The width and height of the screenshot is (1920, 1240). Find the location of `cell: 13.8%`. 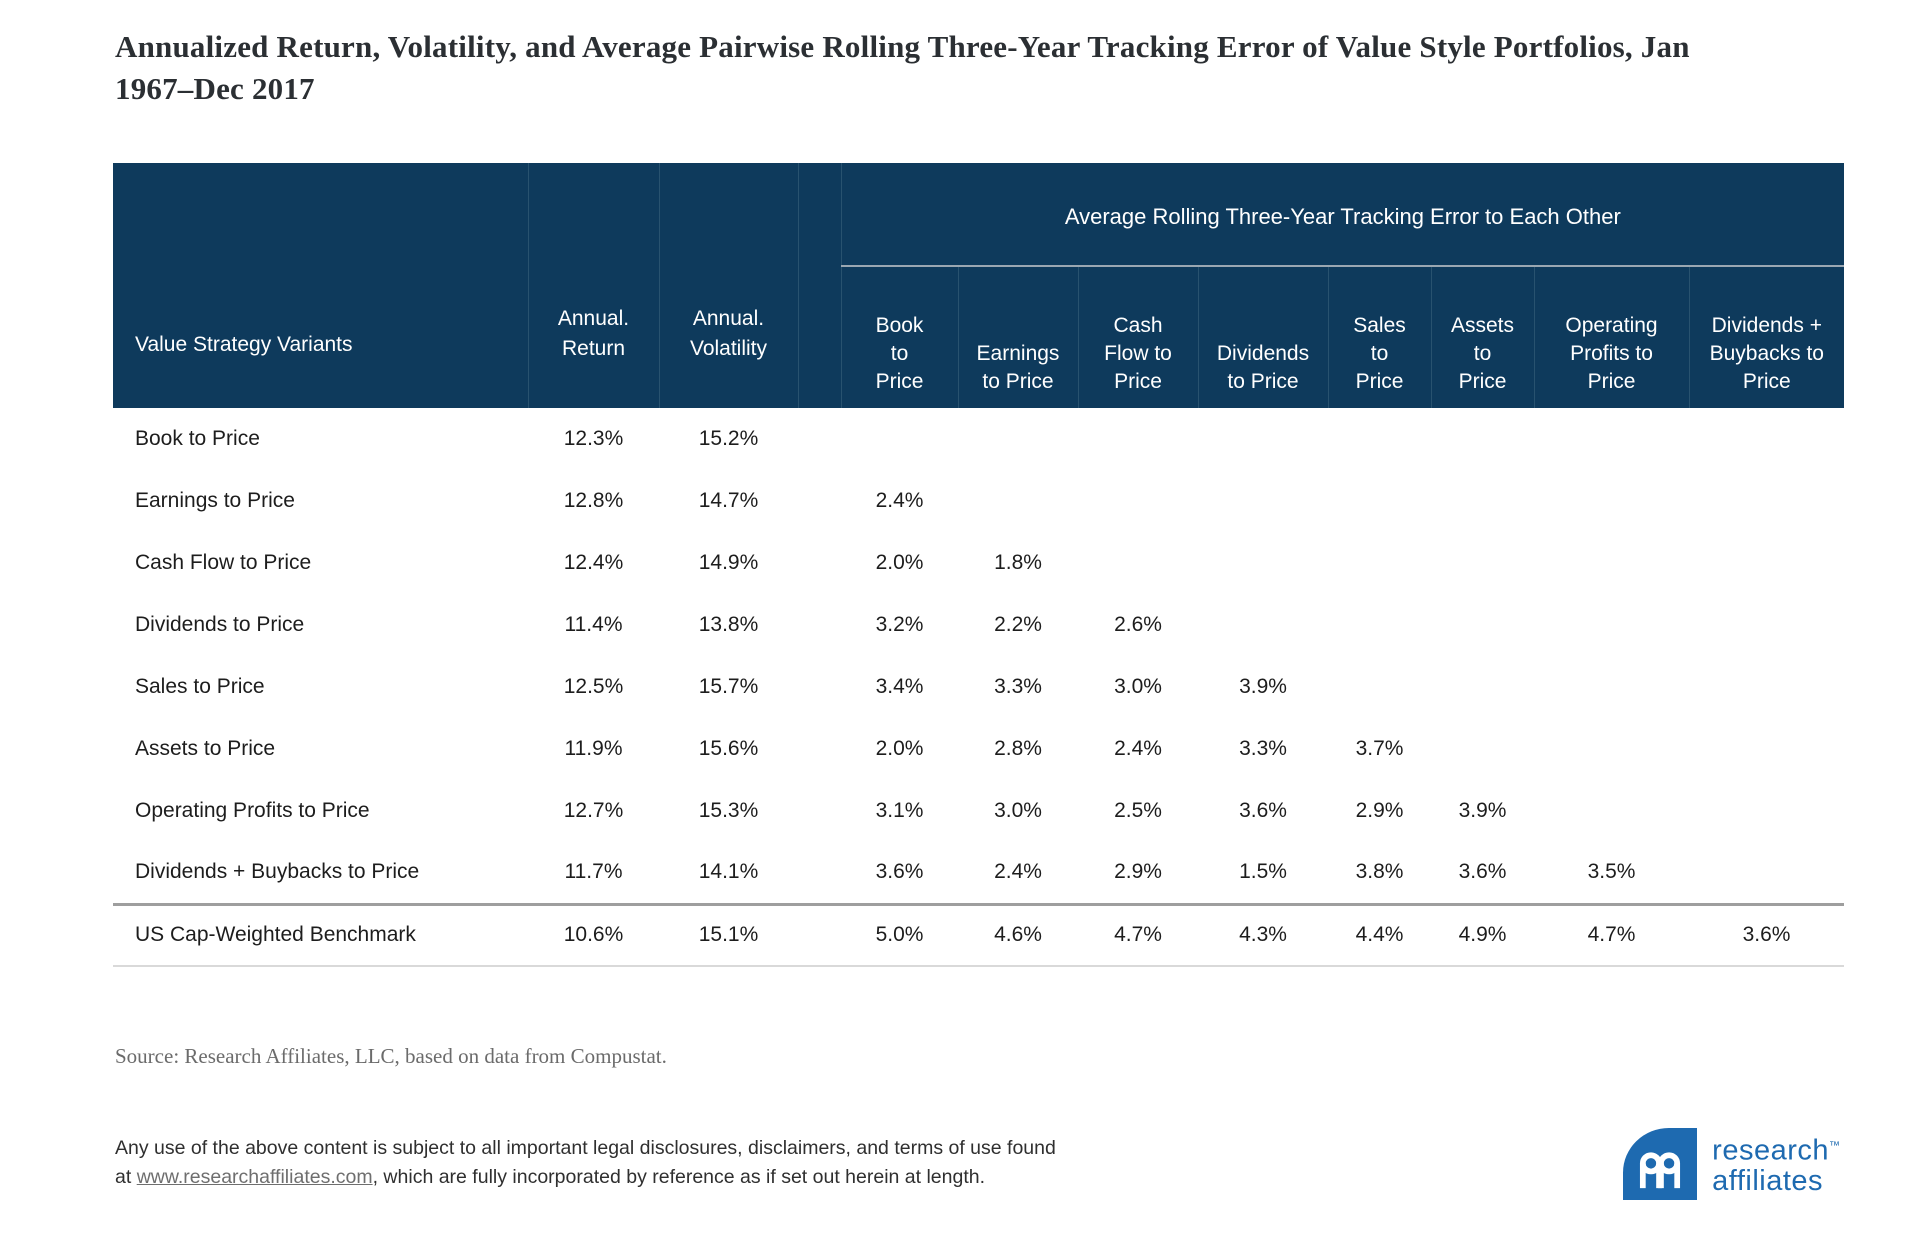

cell: 13.8% is located at coordinates (728, 625).